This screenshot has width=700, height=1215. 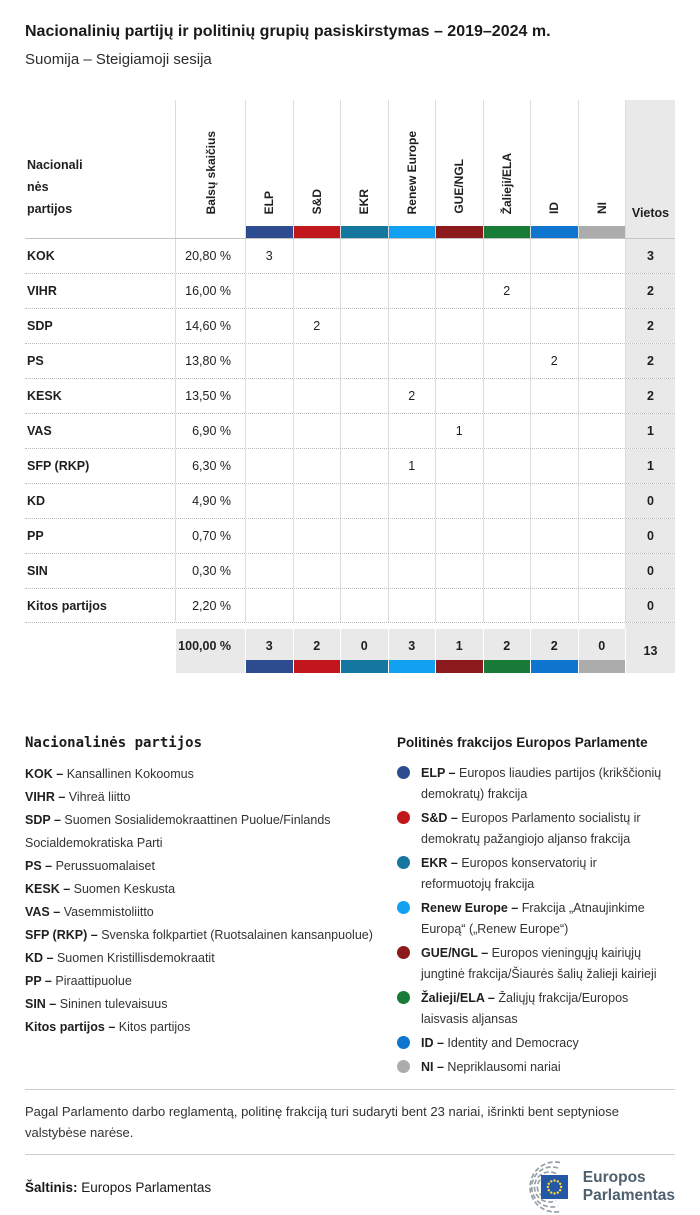 I want to click on legend-item: ID – Identity and Democracy, so click(x=536, y=1043).